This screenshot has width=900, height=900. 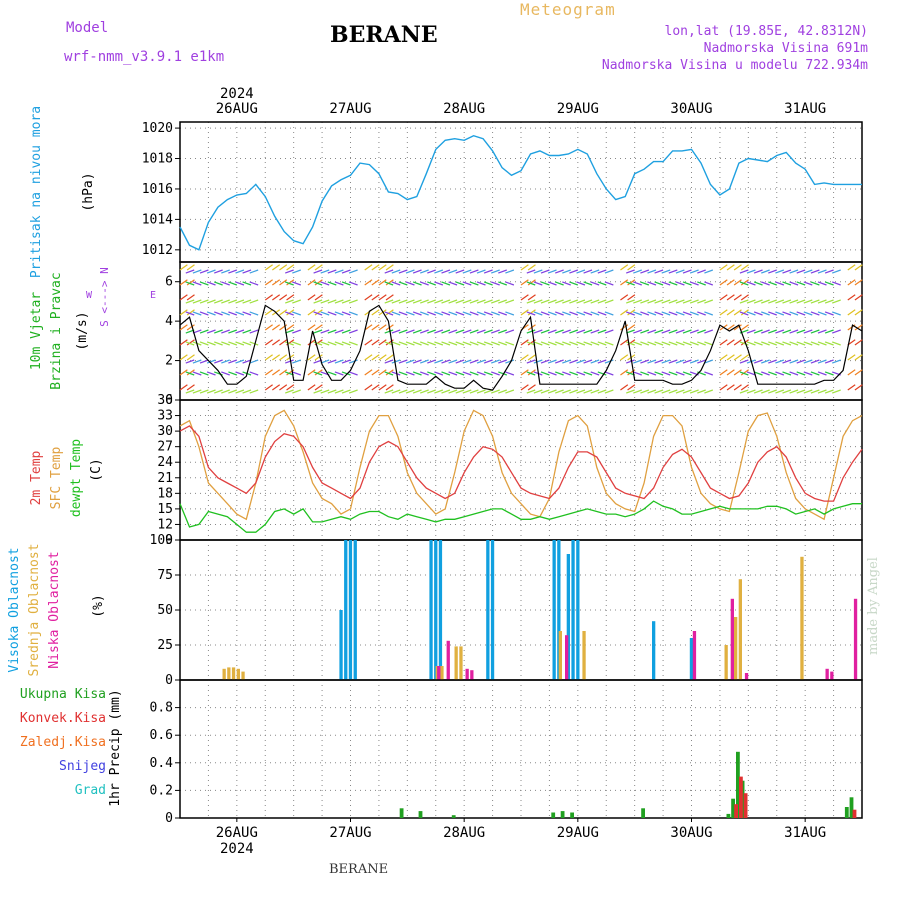 What do you see at coordinates (169, 321) in the screenshot?
I see `wind-ytick-label: 4` at bounding box center [169, 321].